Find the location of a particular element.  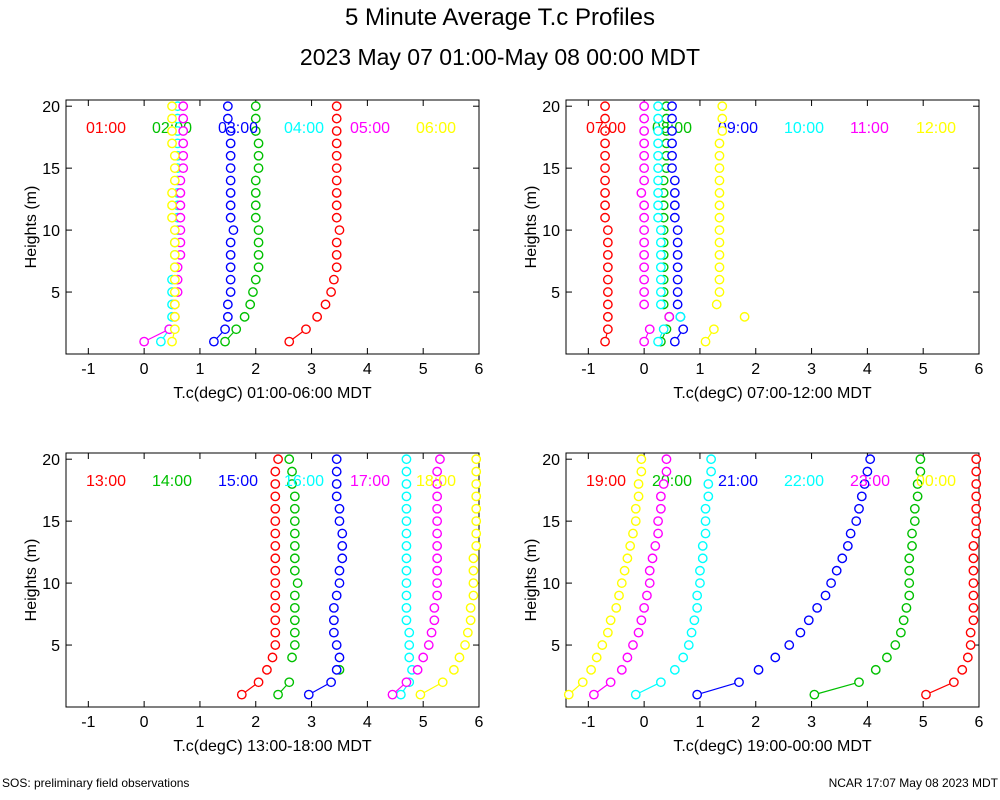

x-tick-label: 2 is located at coordinates (755, 369).